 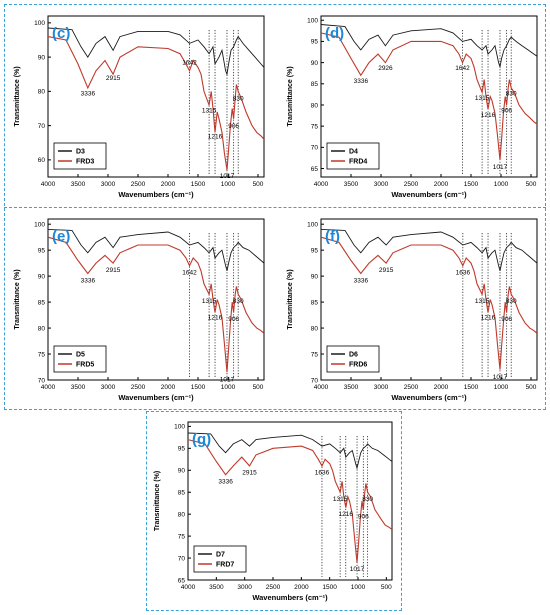 What do you see at coordinates (182, 580) in the screenshot?
I see `y-tick-label: 65` at bounding box center [182, 580].